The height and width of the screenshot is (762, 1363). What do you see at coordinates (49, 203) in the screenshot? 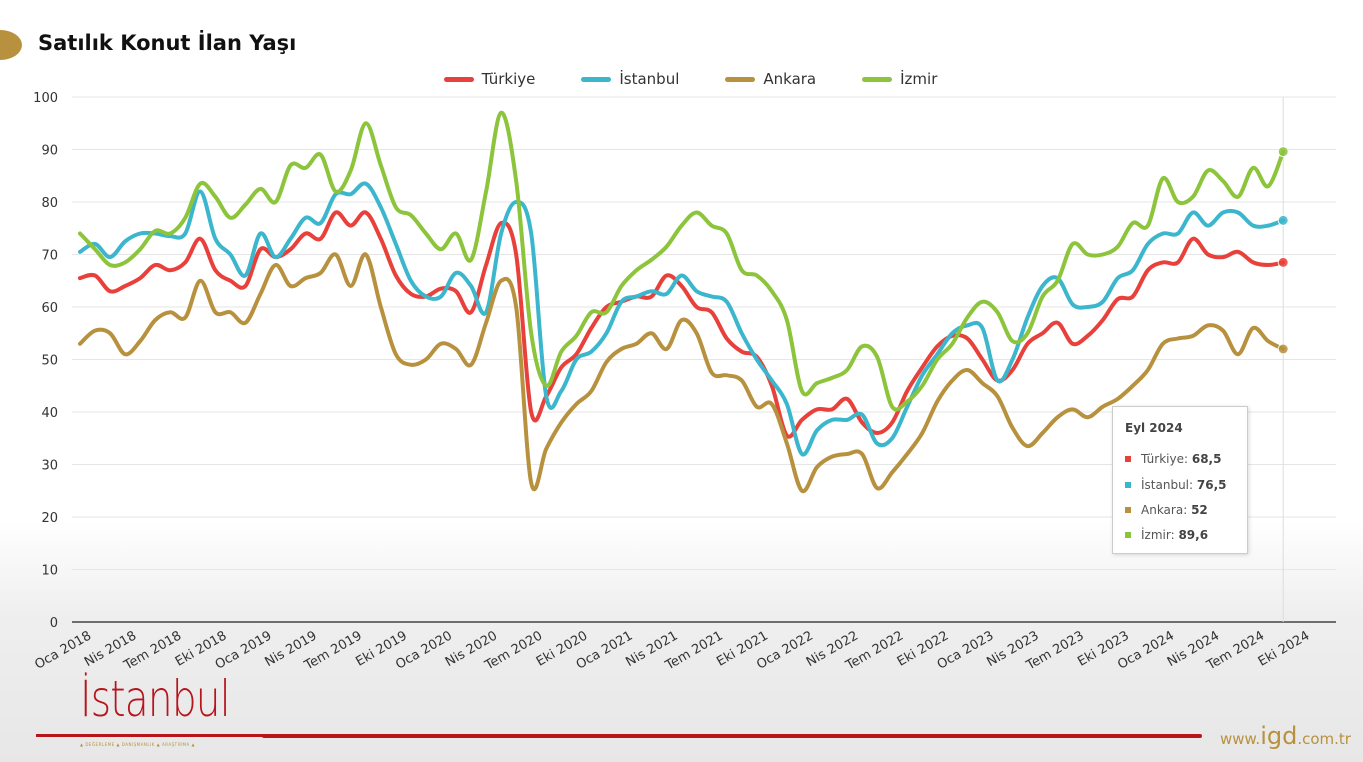
I see `y-tick-label: 80` at bounding box center [49, 203].